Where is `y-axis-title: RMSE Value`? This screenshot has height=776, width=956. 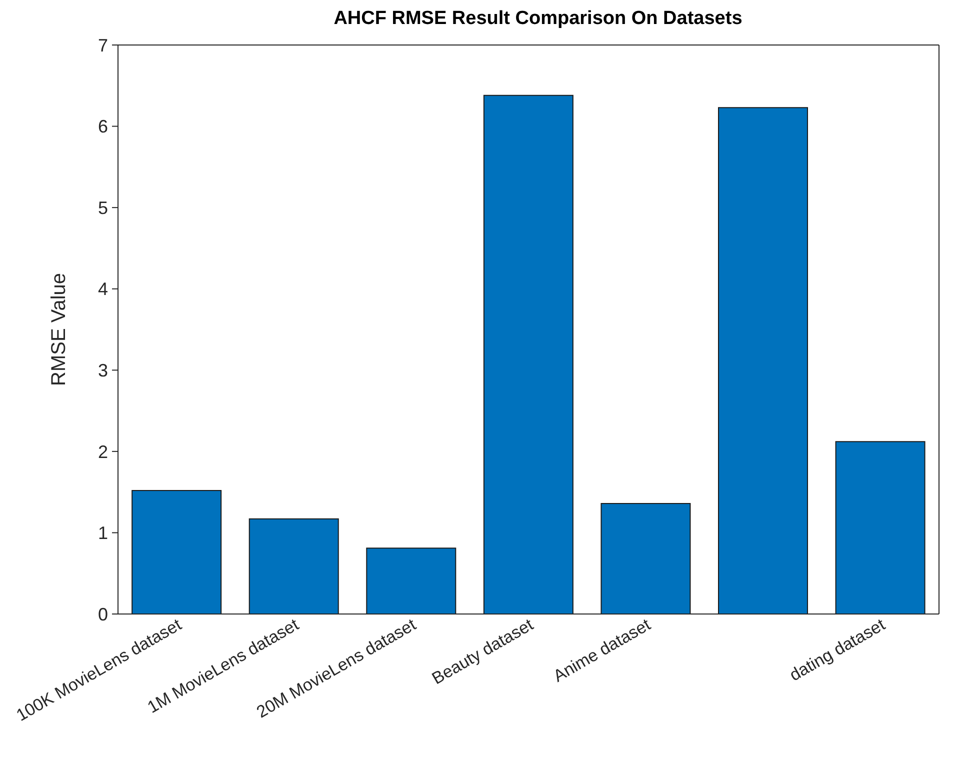
y-axis-title: RMSE Value is located at coordinates (59, 329).